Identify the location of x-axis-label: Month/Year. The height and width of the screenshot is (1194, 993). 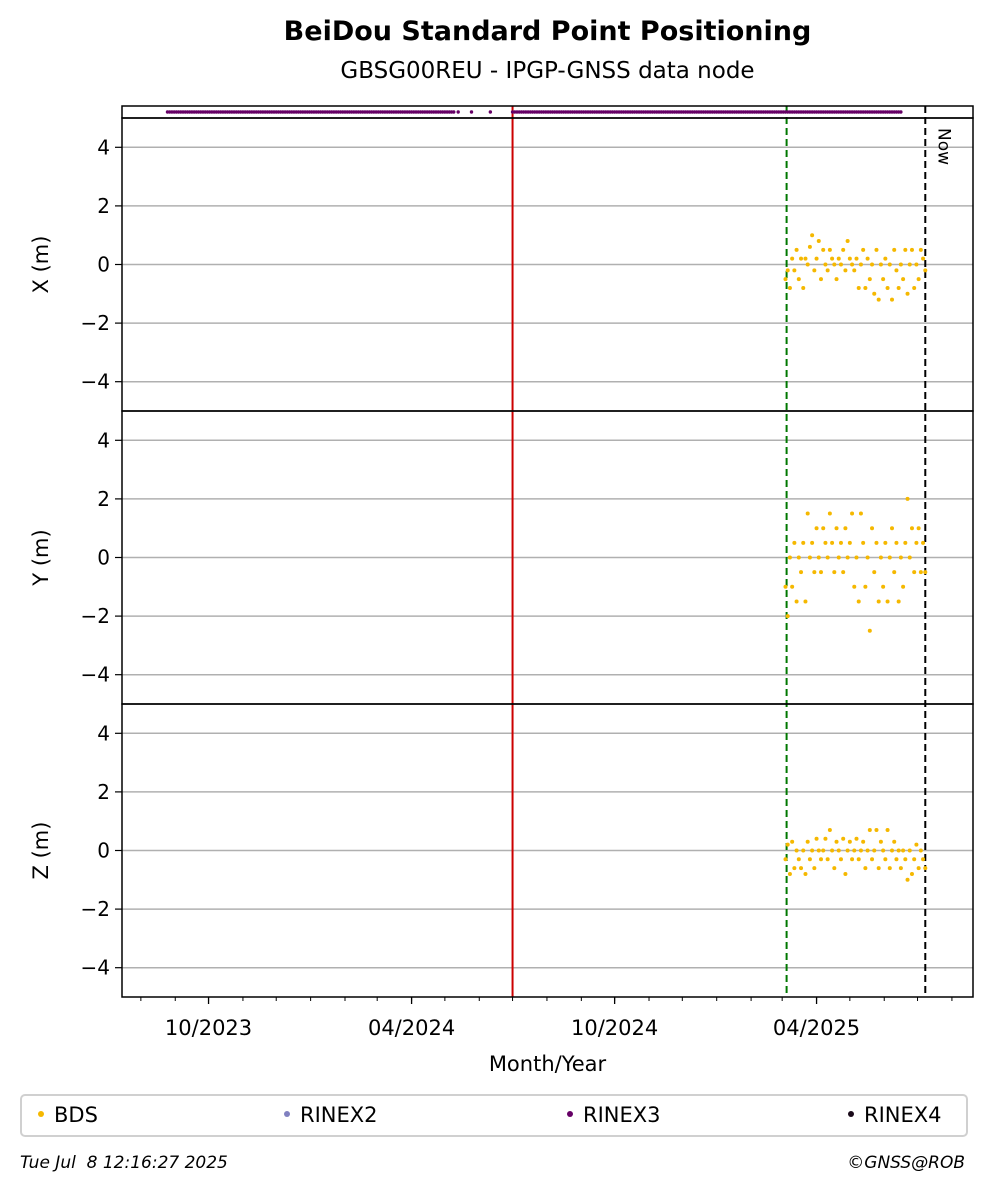
(548, 1064).